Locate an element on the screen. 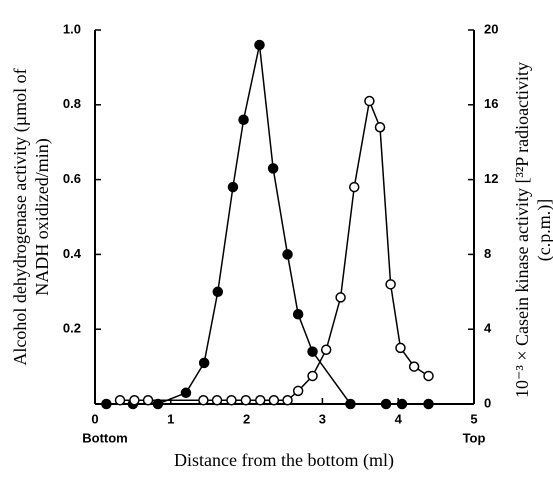 This screenshot has width=553, height=483. y2-tick-label: 16 is located at coordinates (491, 103).